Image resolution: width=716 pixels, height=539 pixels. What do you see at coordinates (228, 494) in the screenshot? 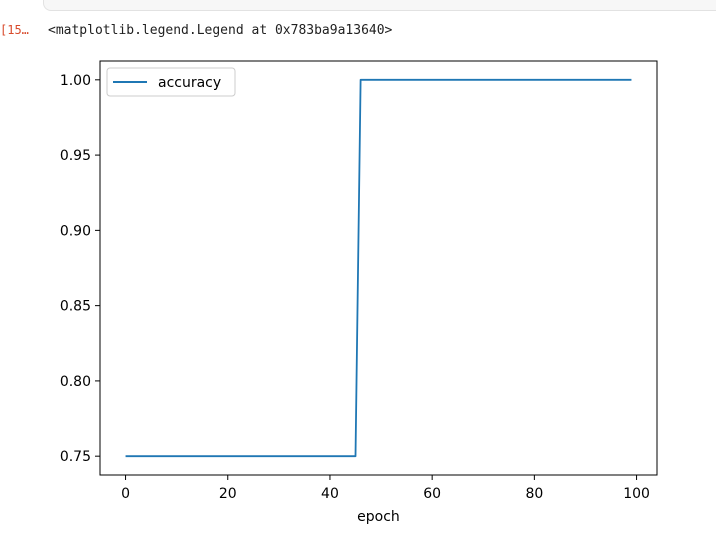
I see `x-tick-label: 20` at bounding box center [228, 494].